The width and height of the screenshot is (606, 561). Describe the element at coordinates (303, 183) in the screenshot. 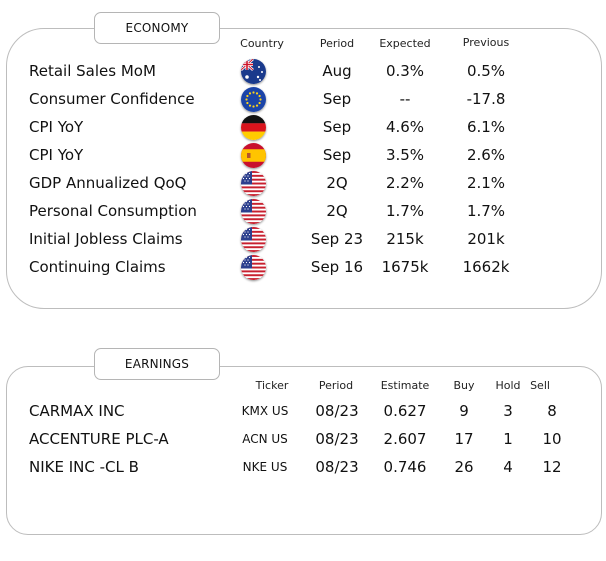

I see `economy-row: GDP Annualized QoQ 2Q 2.2% 2.1%` at that location.